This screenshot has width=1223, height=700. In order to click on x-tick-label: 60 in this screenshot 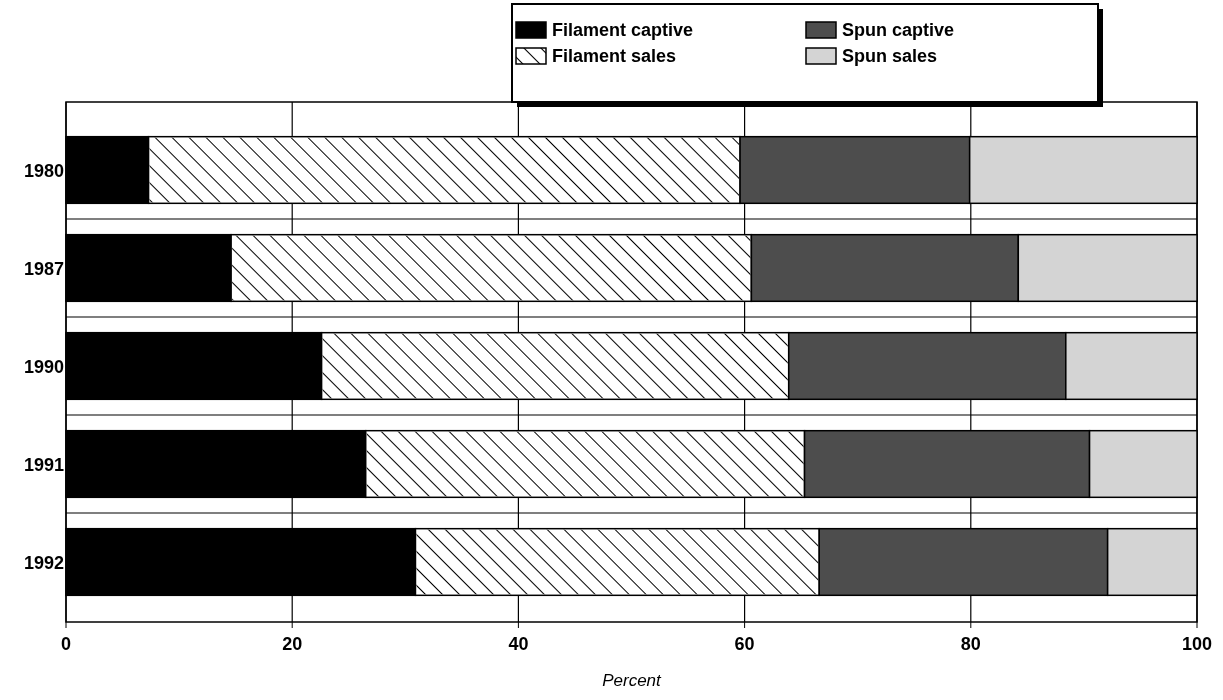, I will do `click(744, 644)`.